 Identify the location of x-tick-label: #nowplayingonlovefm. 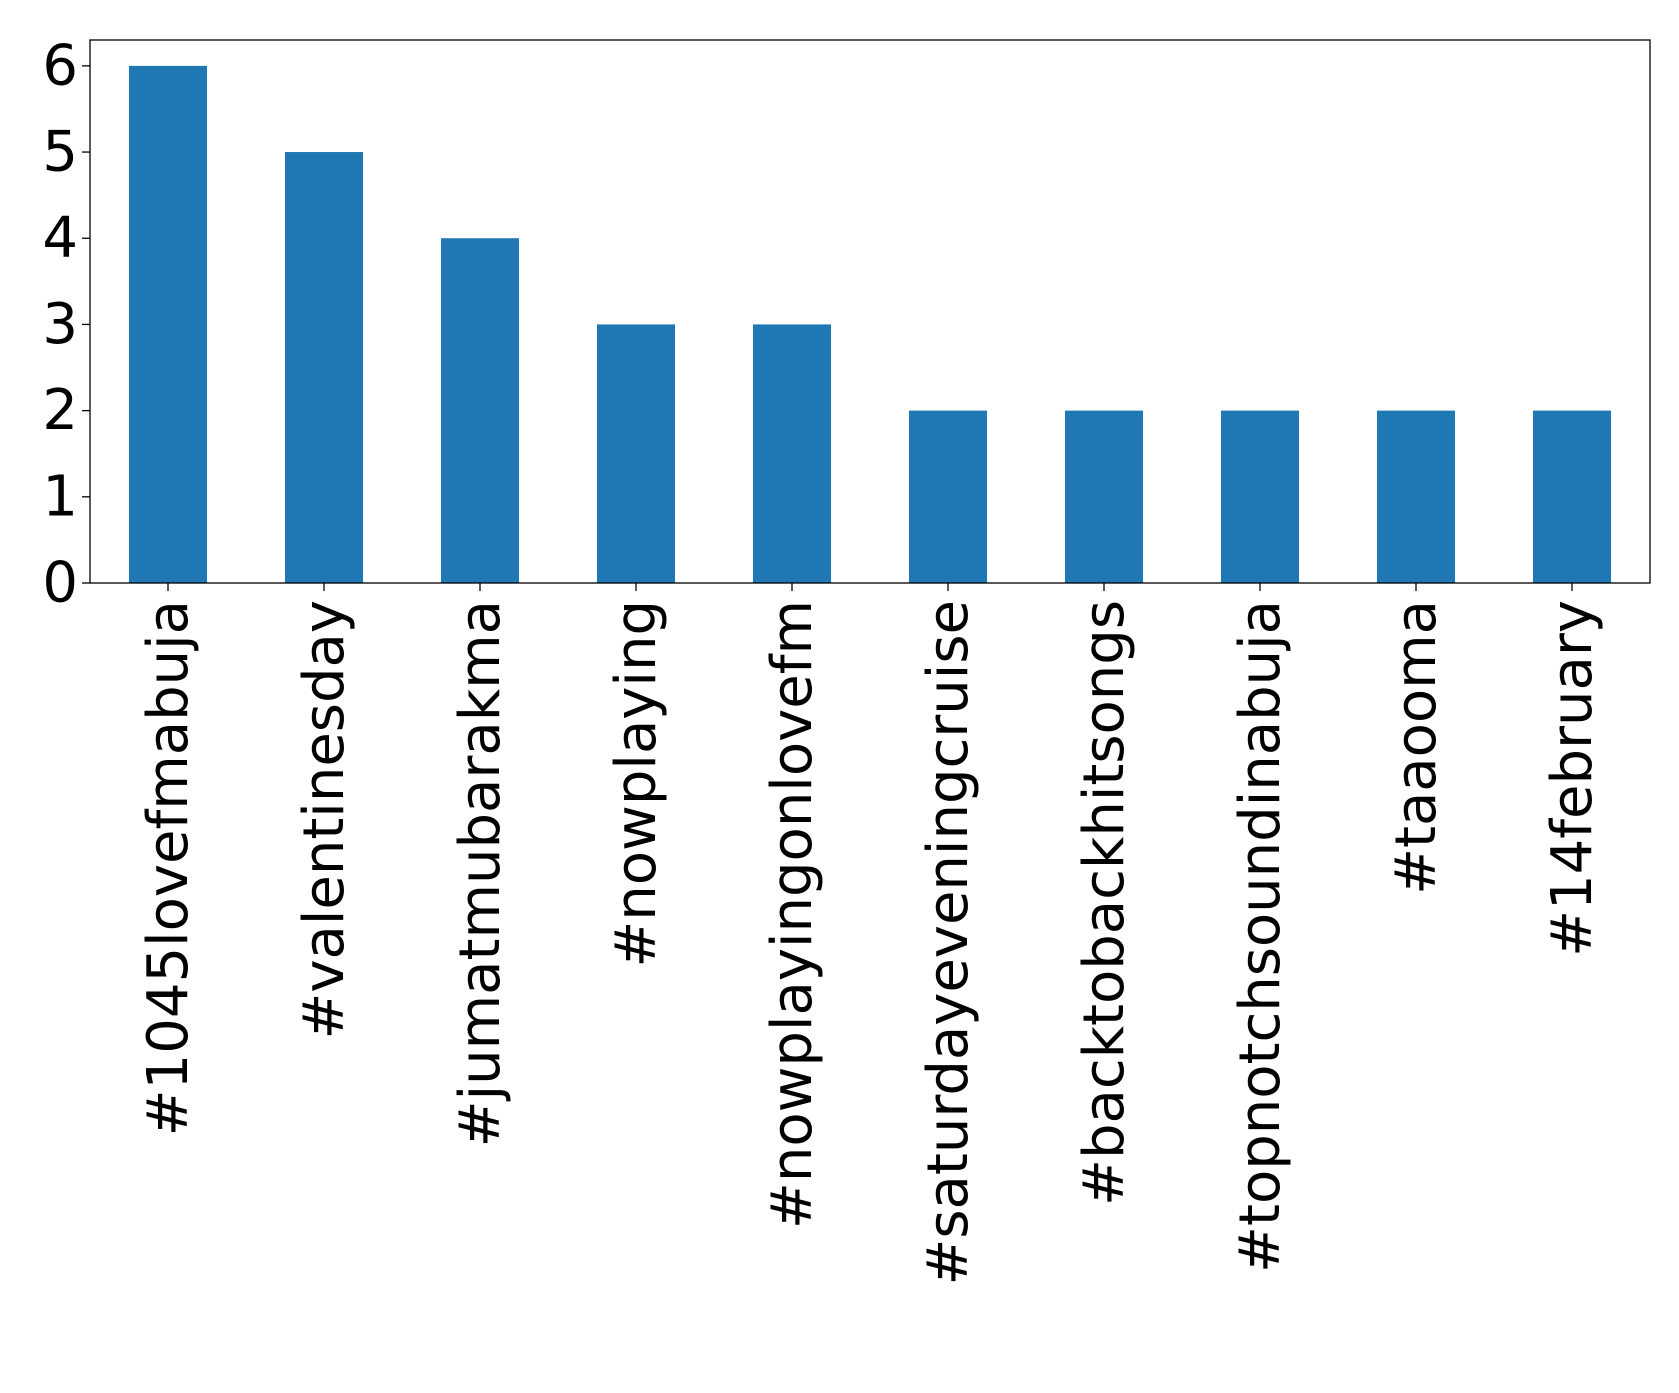
(792, 914).